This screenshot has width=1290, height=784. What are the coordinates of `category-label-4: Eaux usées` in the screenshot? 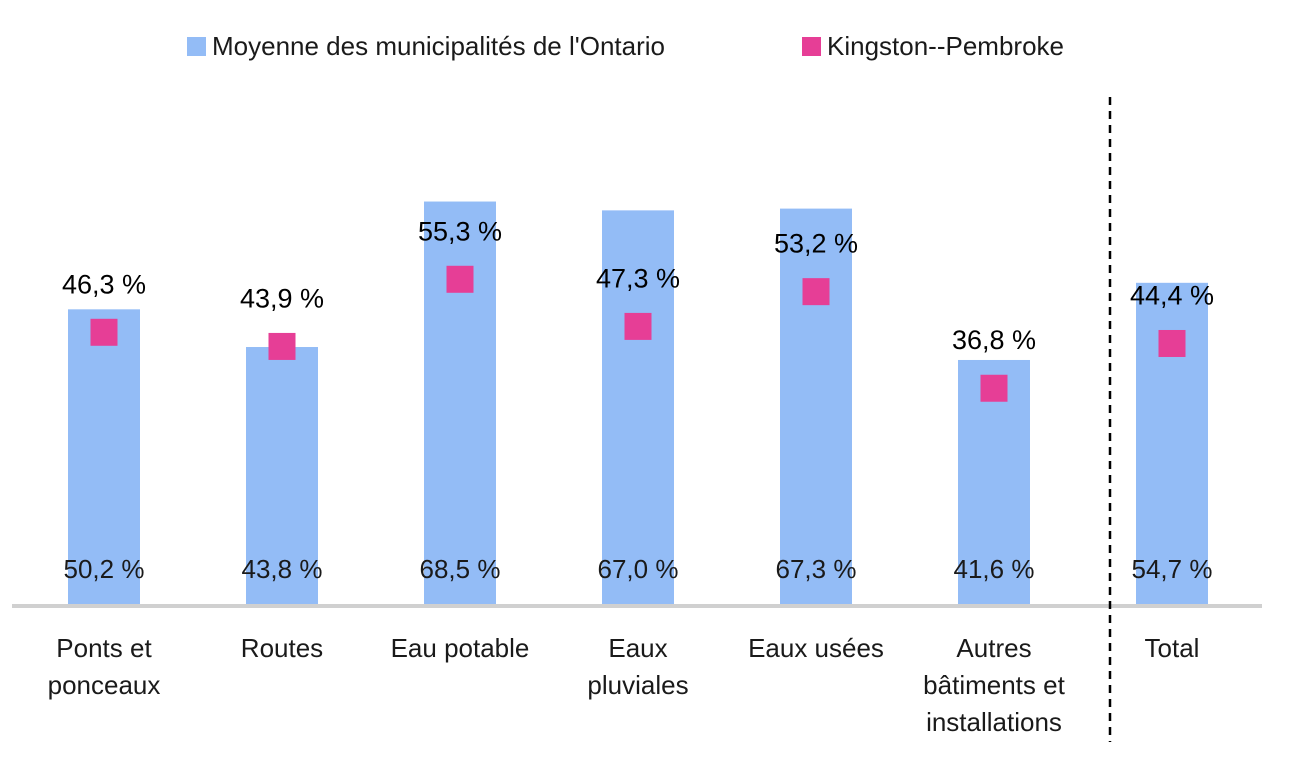 It's located at (816, 648).